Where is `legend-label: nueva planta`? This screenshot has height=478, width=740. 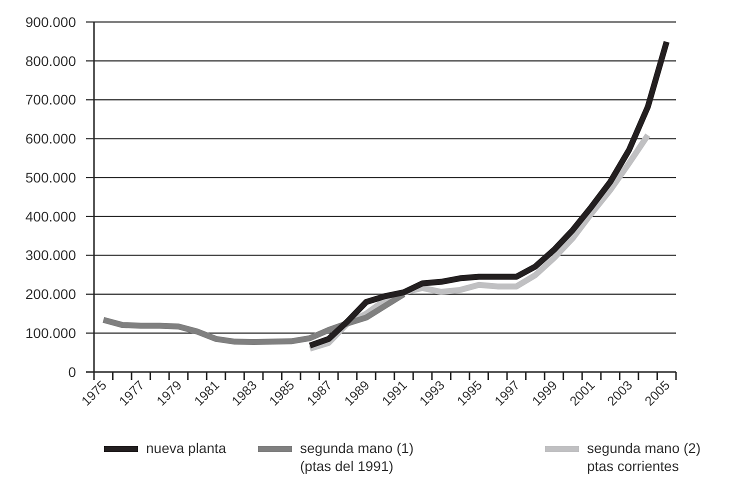
legend-label: nueva planta is located at coordinates (186, 448).